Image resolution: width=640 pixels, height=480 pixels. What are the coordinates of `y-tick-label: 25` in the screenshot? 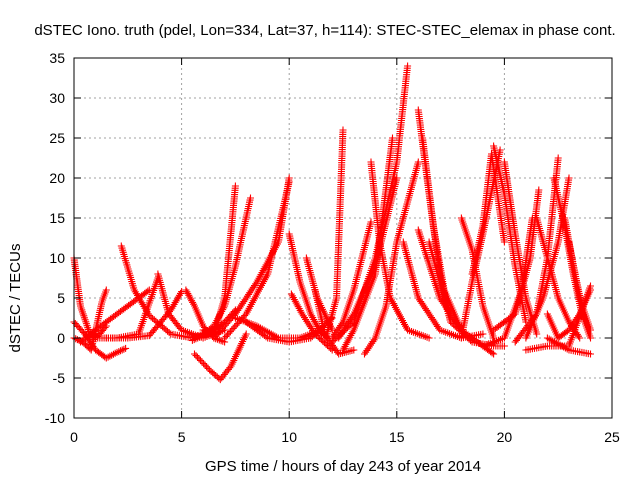 It's located at (57, 138).